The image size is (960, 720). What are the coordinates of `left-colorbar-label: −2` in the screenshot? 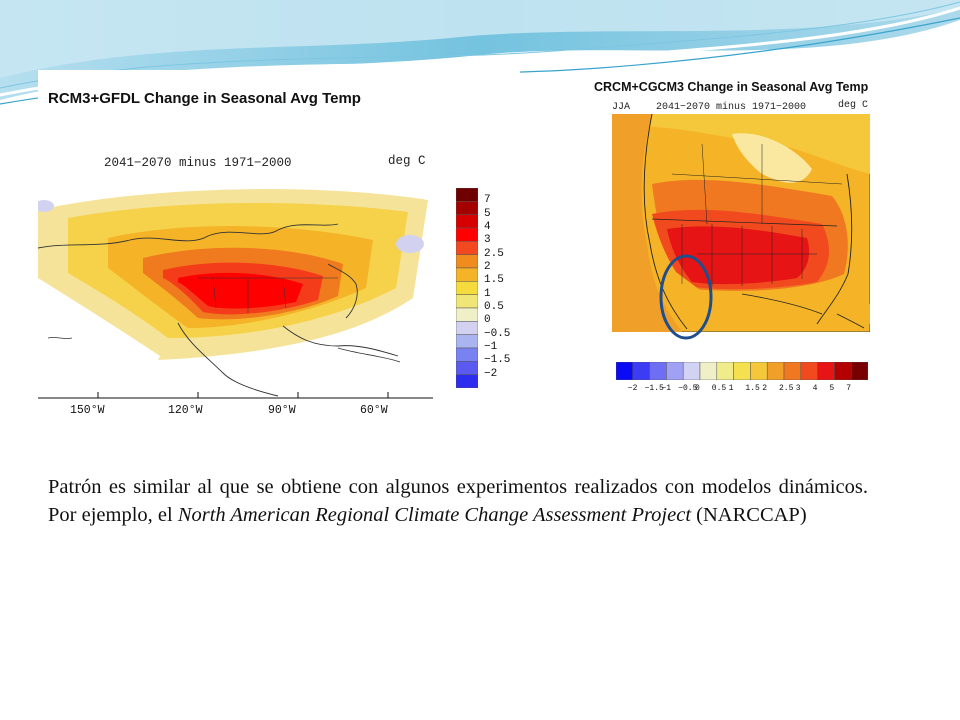 It's located at (491, 373).